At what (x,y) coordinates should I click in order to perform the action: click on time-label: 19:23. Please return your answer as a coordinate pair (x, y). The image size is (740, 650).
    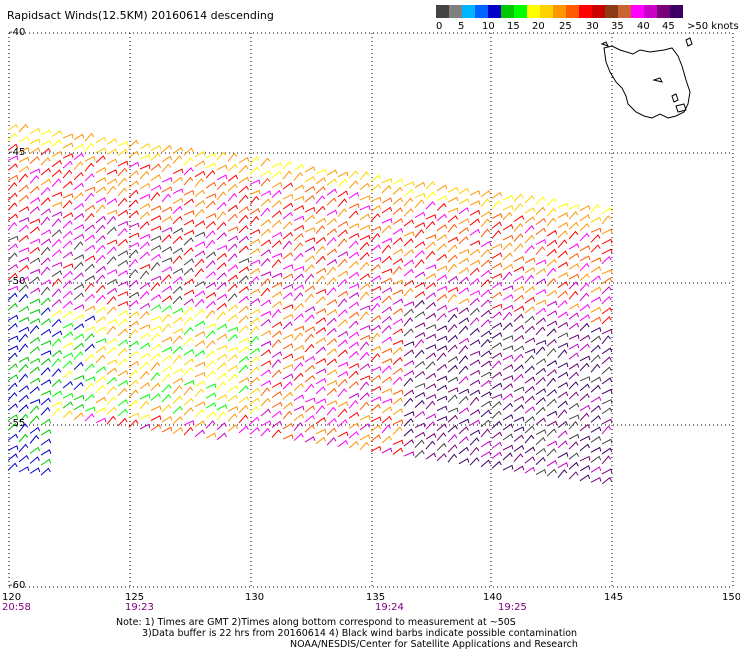
    Looking at the image, I should click on (139, 607).